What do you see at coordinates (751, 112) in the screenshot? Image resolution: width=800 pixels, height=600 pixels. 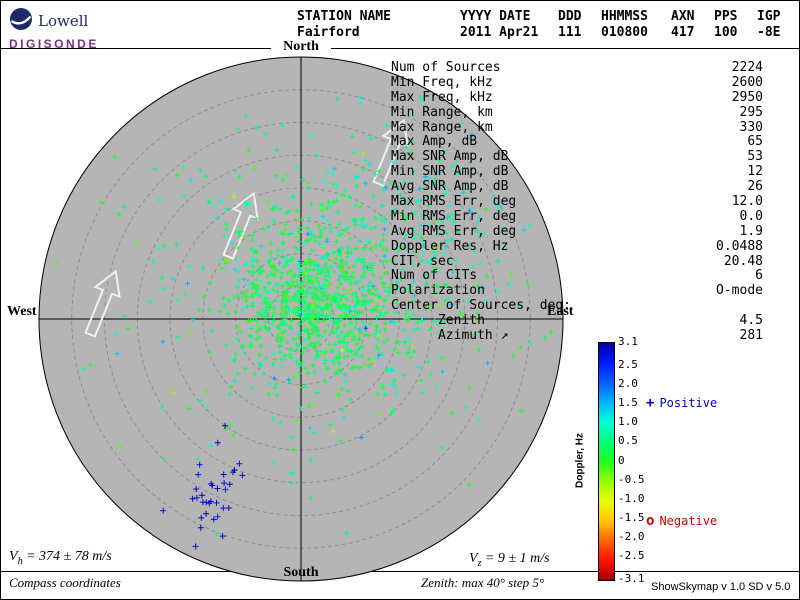 I see `stat-value: 295` at bounding box center [751, 112].